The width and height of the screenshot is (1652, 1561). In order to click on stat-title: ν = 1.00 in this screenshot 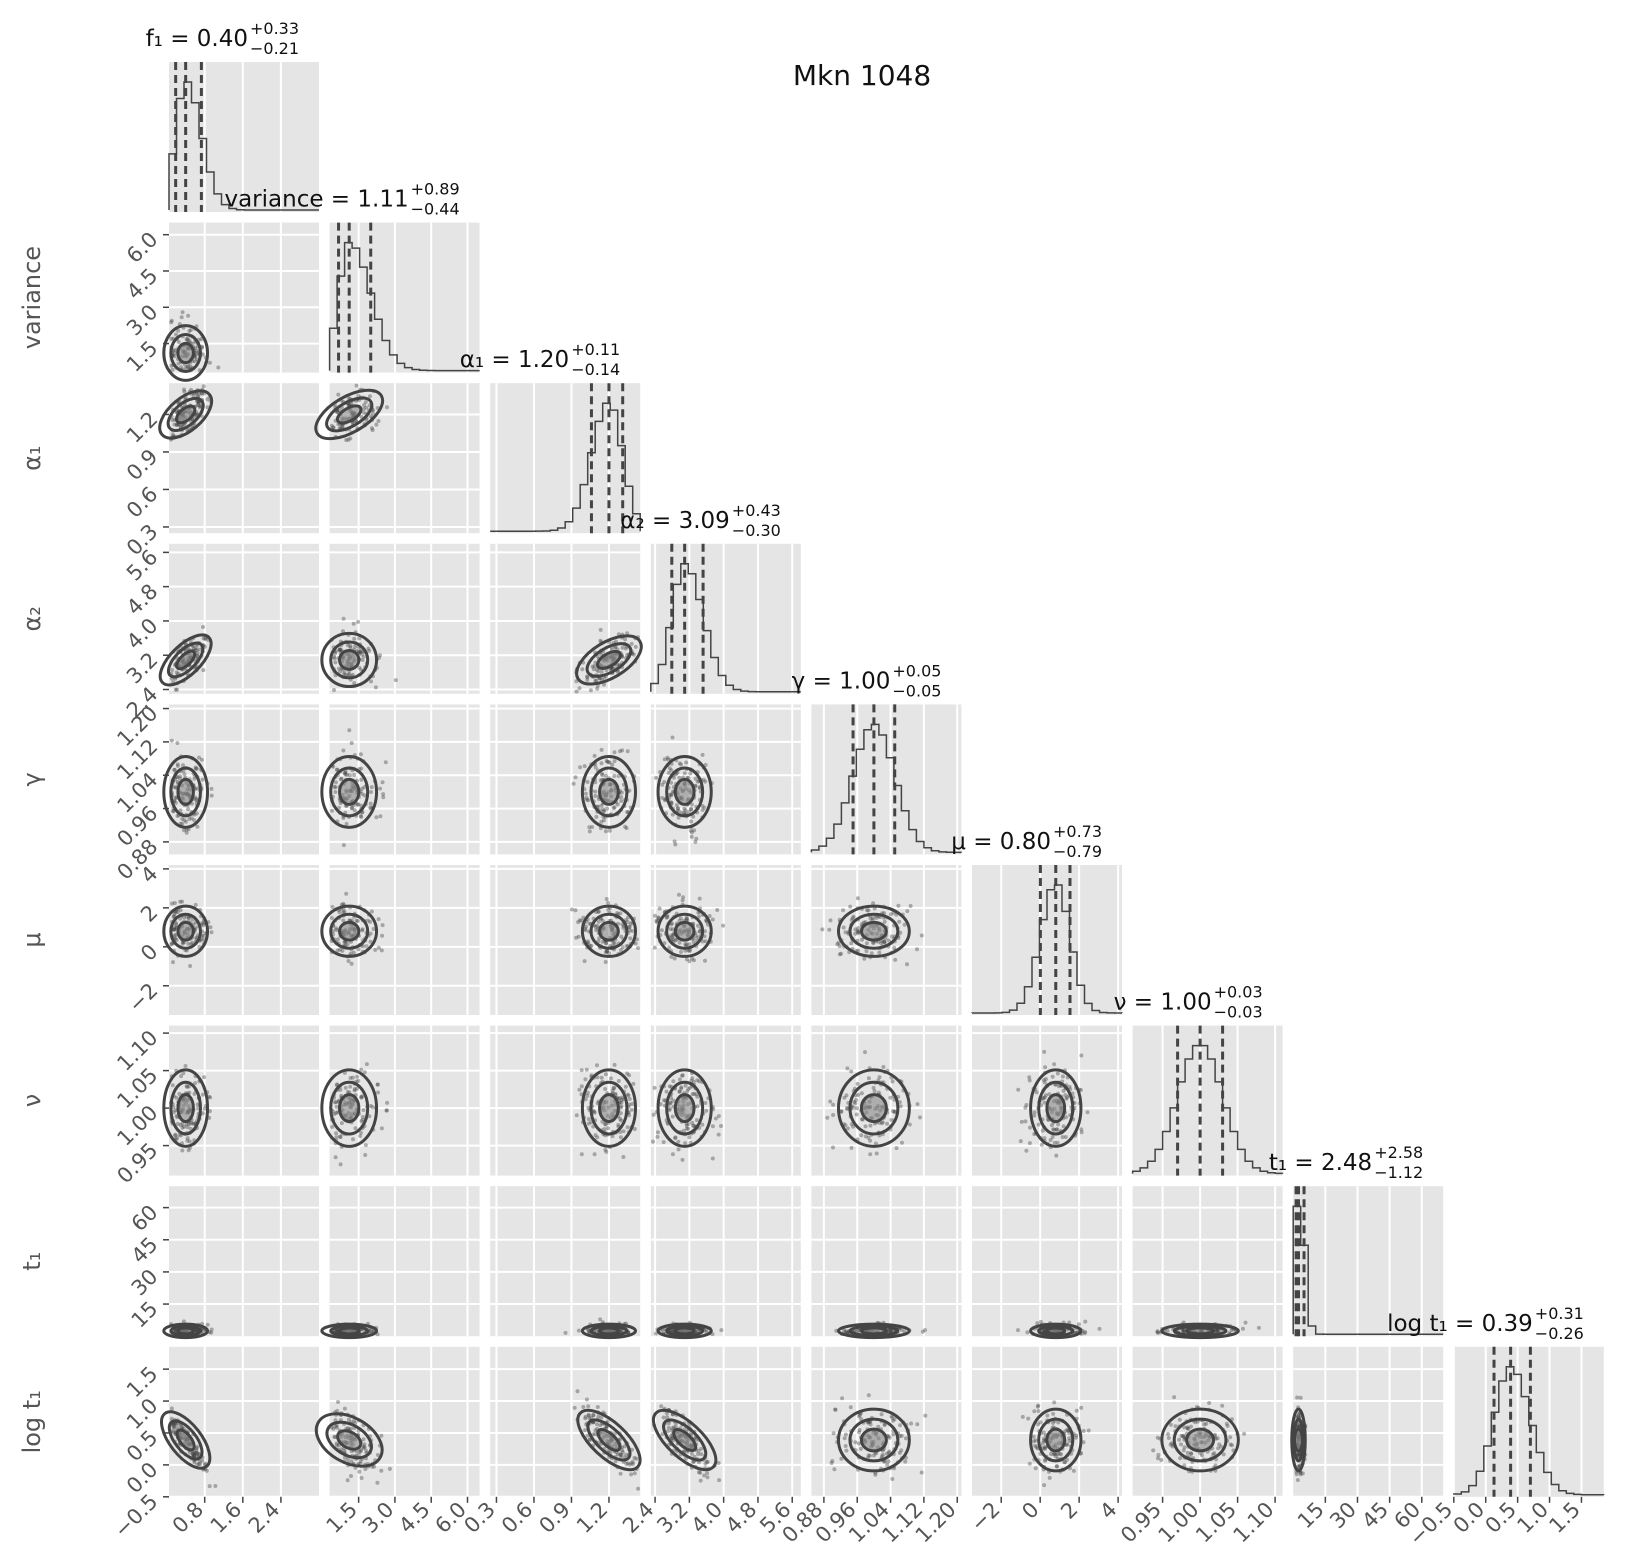, I will do `click(1163, 1003)`.